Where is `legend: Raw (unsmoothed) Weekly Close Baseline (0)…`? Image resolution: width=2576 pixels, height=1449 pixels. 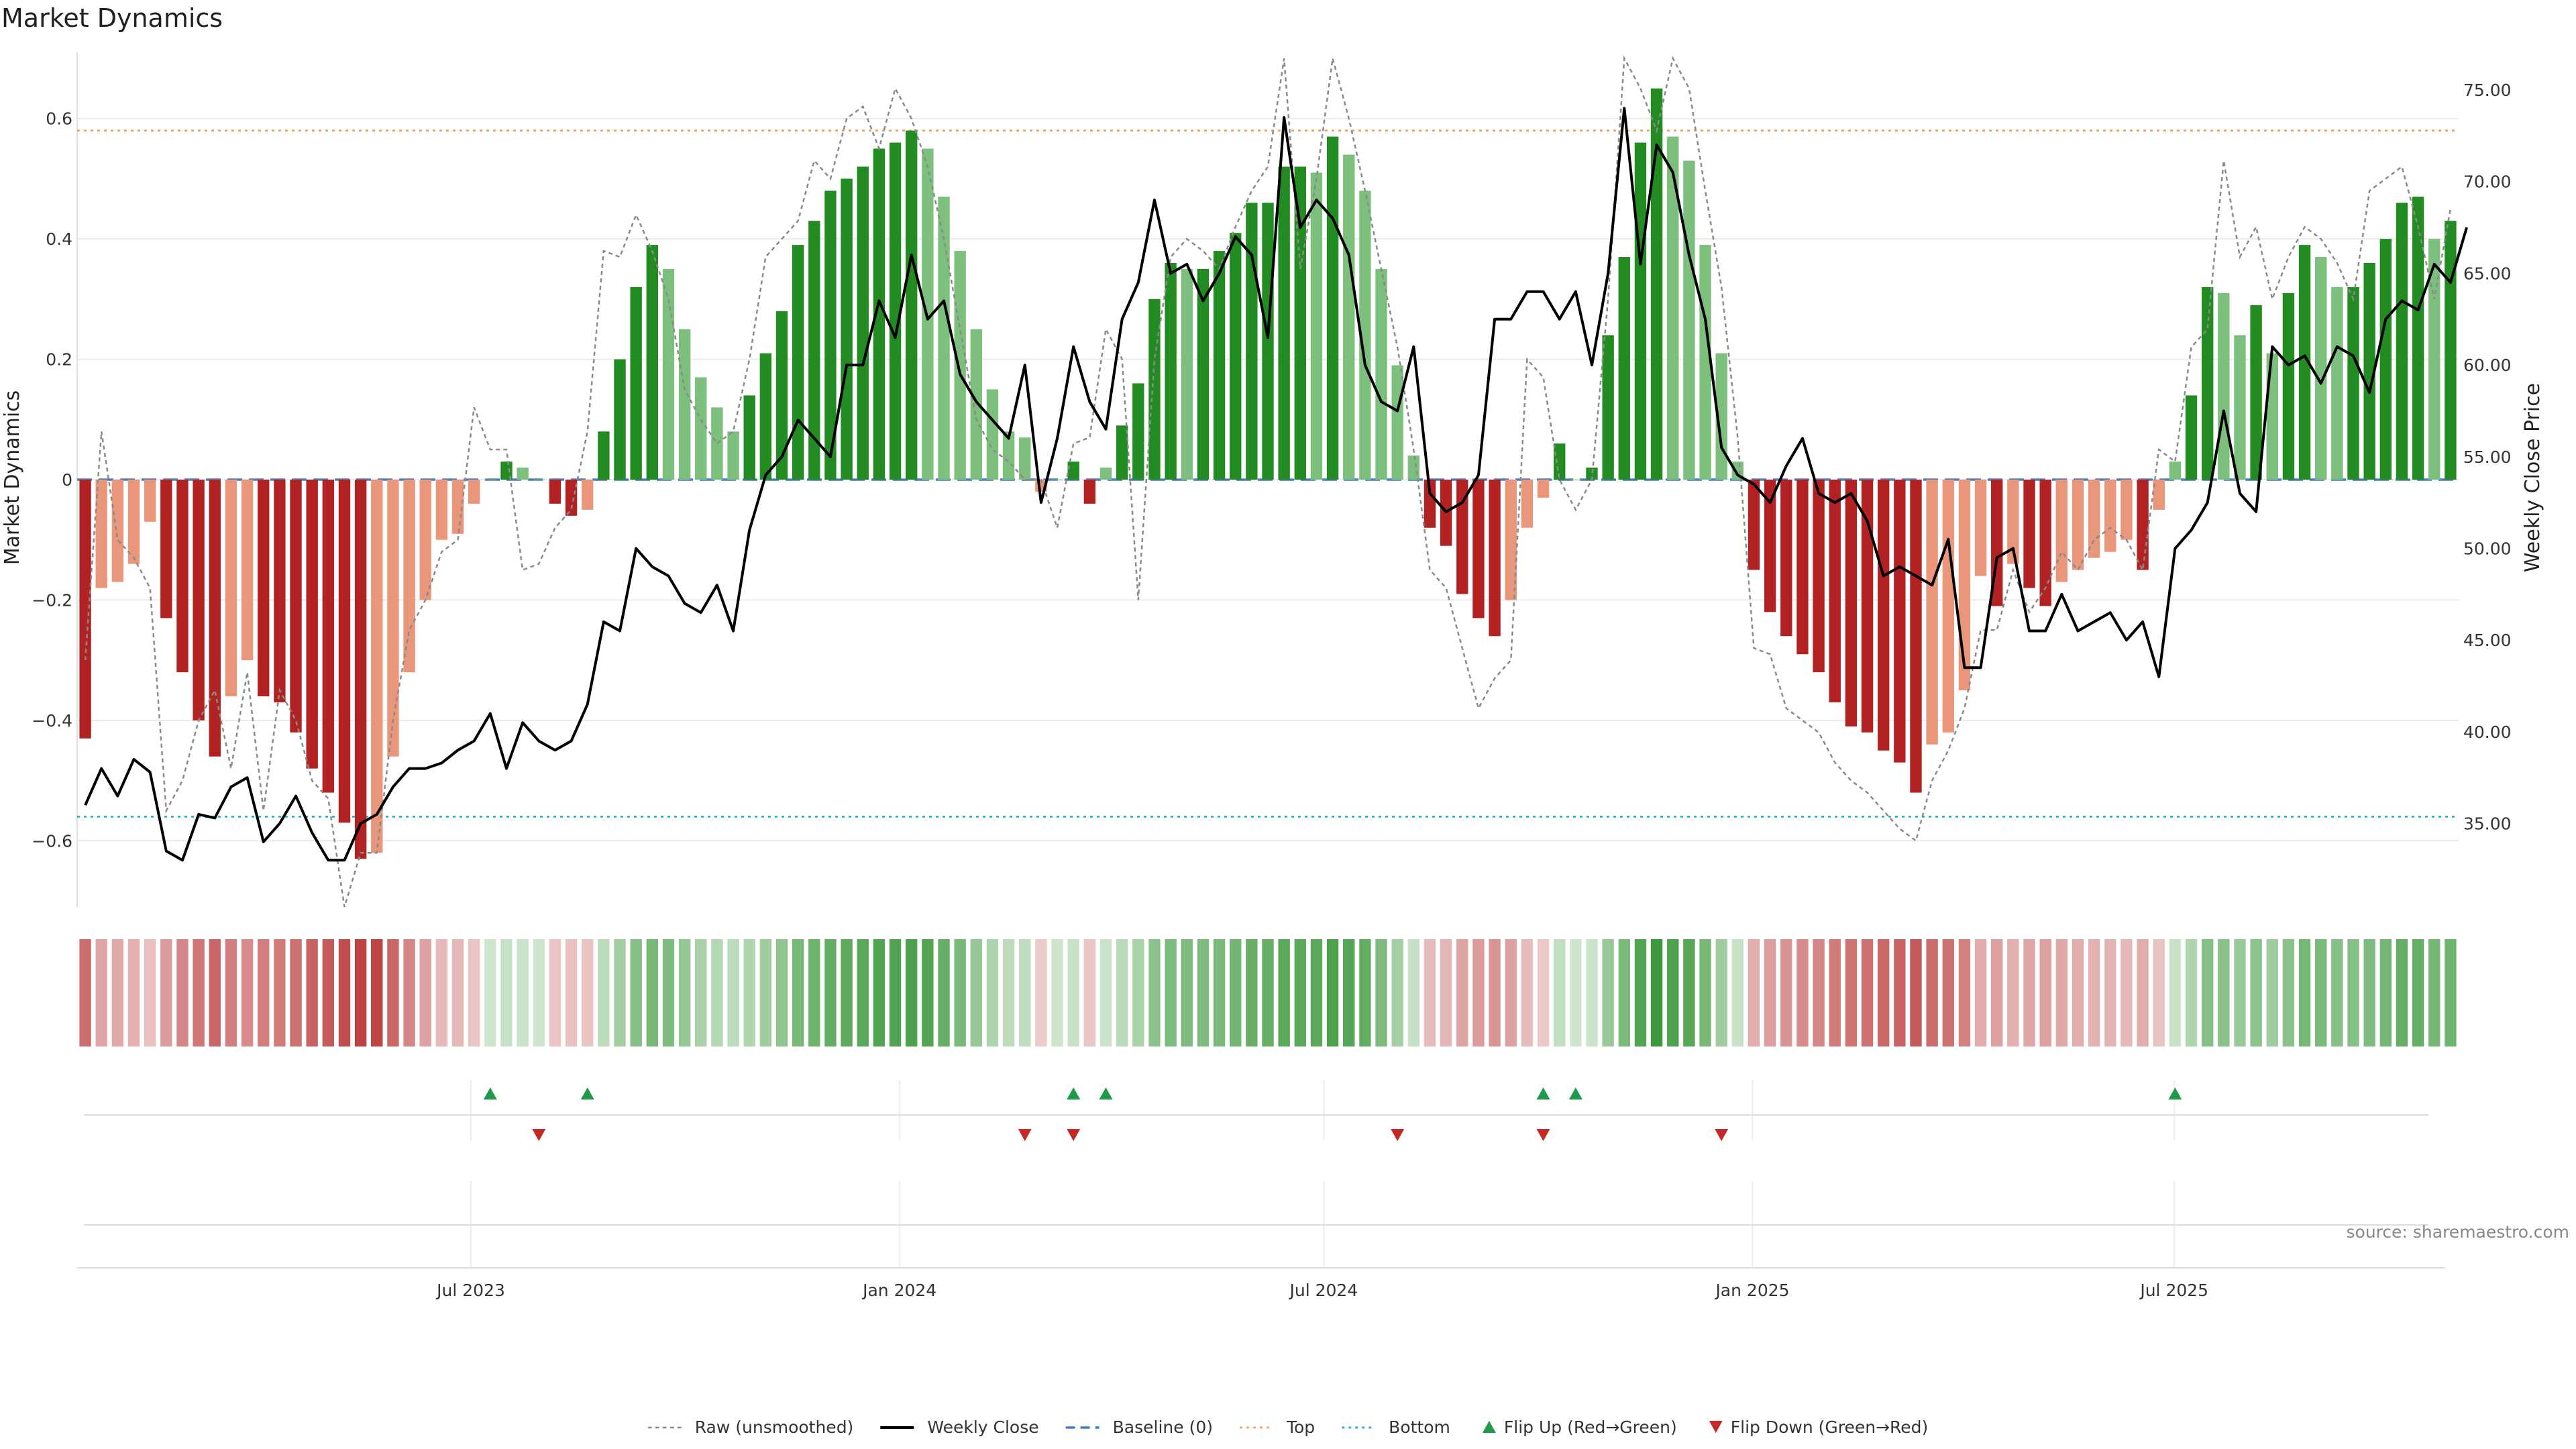
legend: Raw (unsmoothed) Weekly Close Baseline (0)… is located at coordinates (1287, 1427).